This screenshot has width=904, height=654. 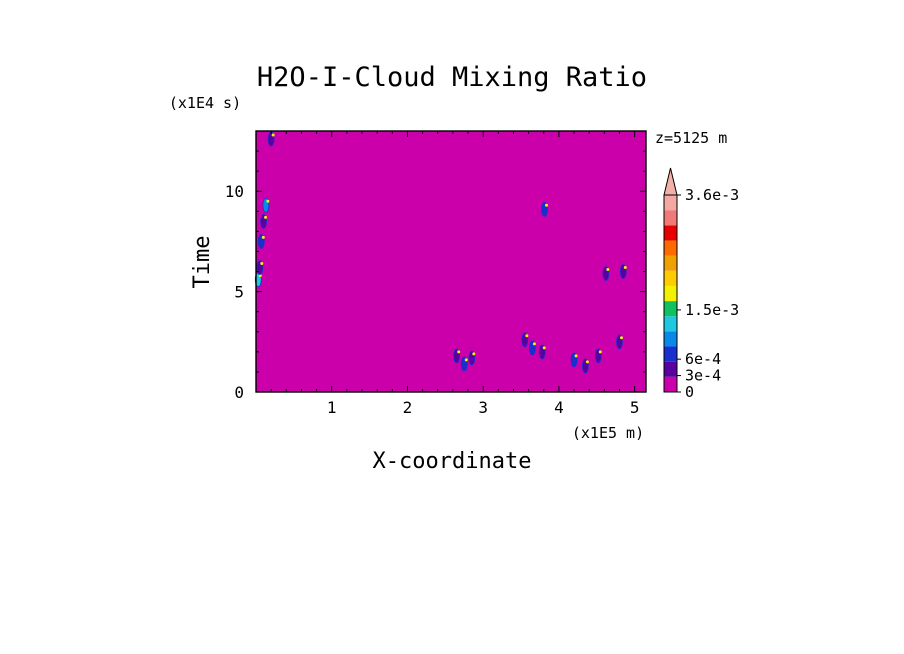 What do you see at coordinates (202, 262) in the screenshot?
I see `y-axis-label: Time` at bounding box center [202, 262].